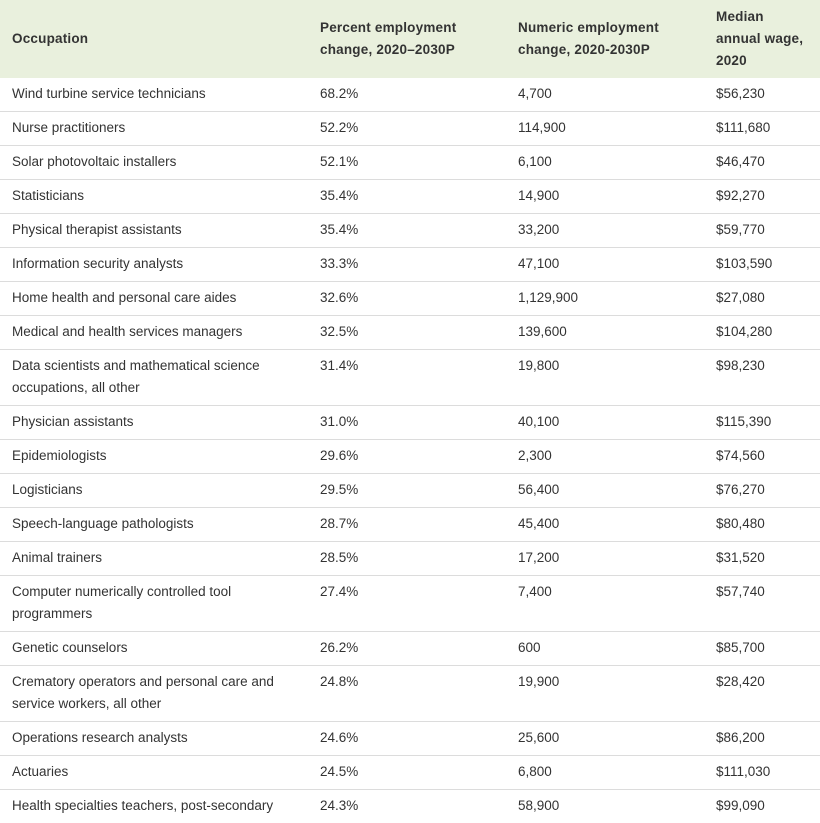 This screenshot has height=823, width=820. I want to click on table-cell: $80,480, so click(762, 525).